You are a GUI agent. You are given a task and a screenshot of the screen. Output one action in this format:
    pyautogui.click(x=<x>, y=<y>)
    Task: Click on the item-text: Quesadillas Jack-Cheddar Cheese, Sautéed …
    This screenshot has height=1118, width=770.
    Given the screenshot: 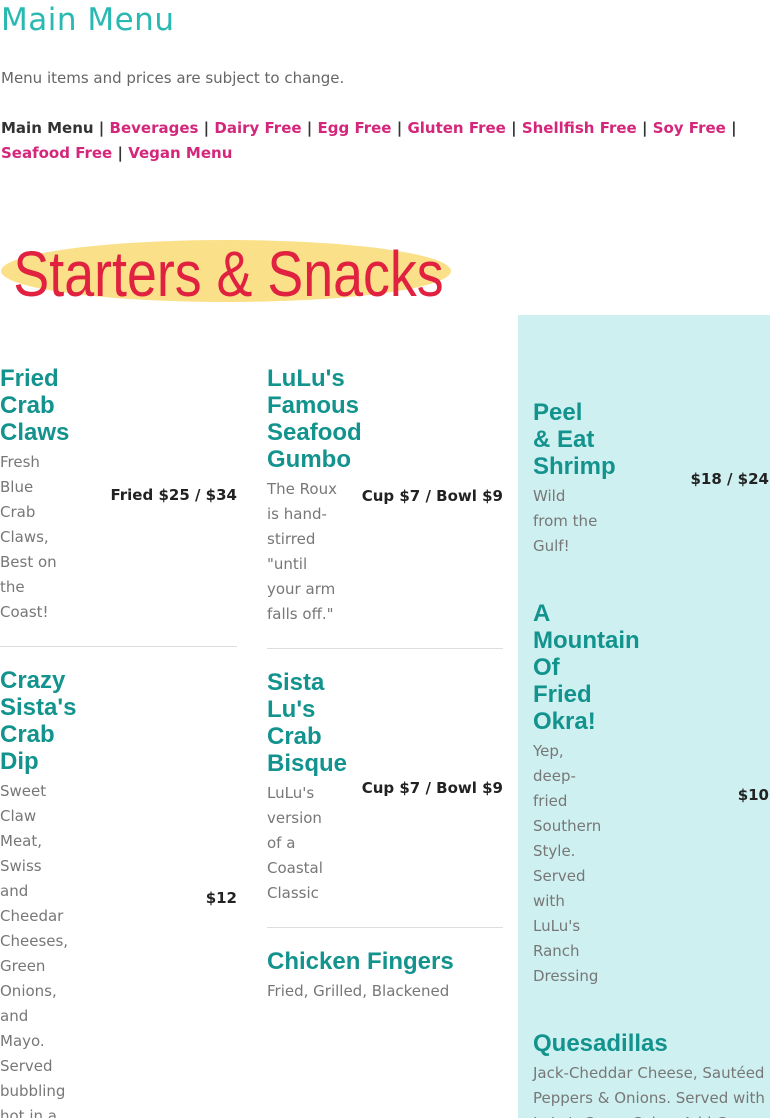 What is the action you would take?
    pyautogui.click(x=651, y=1074)
    